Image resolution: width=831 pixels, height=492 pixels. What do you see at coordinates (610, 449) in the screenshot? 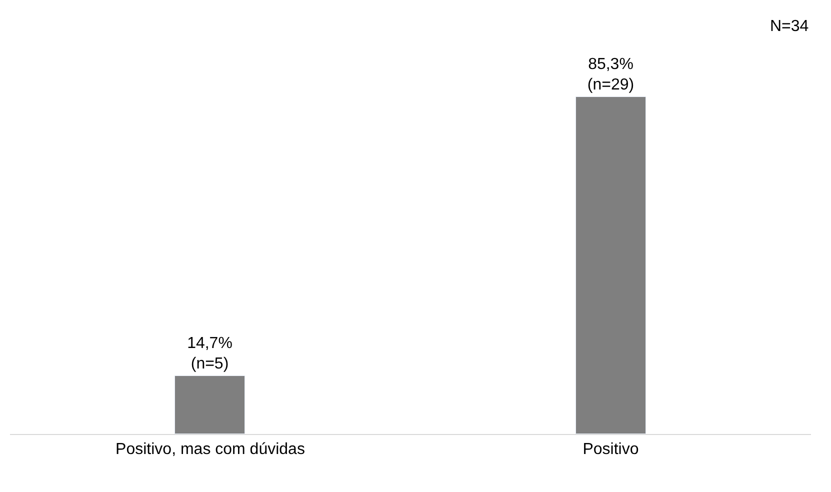
I see `x-tick-label: Positivo` at bounding box center [610, 449].